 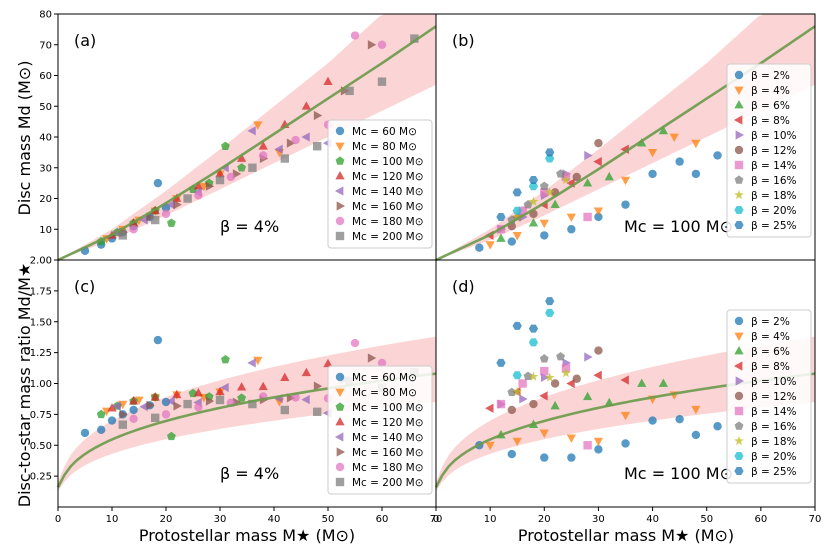 I want to click on legend-label: β = 12%, so click(x=774, y=151).